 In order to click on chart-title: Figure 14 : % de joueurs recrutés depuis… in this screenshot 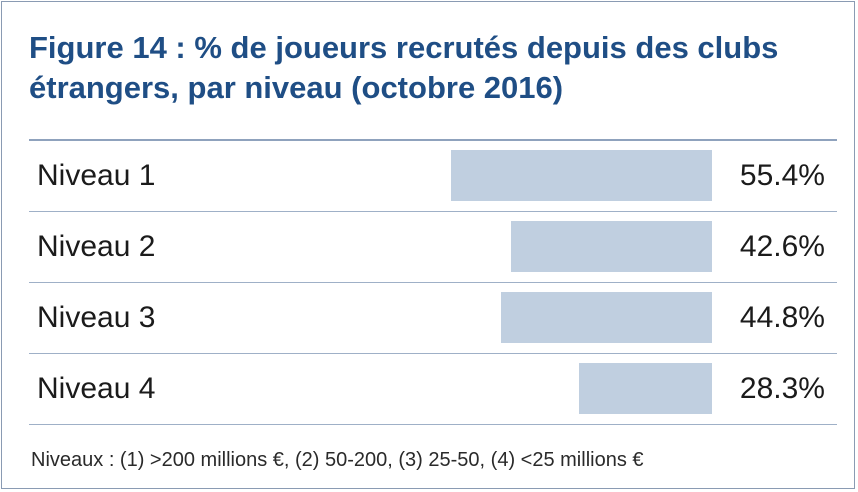, I will do `click(404, 67)`.